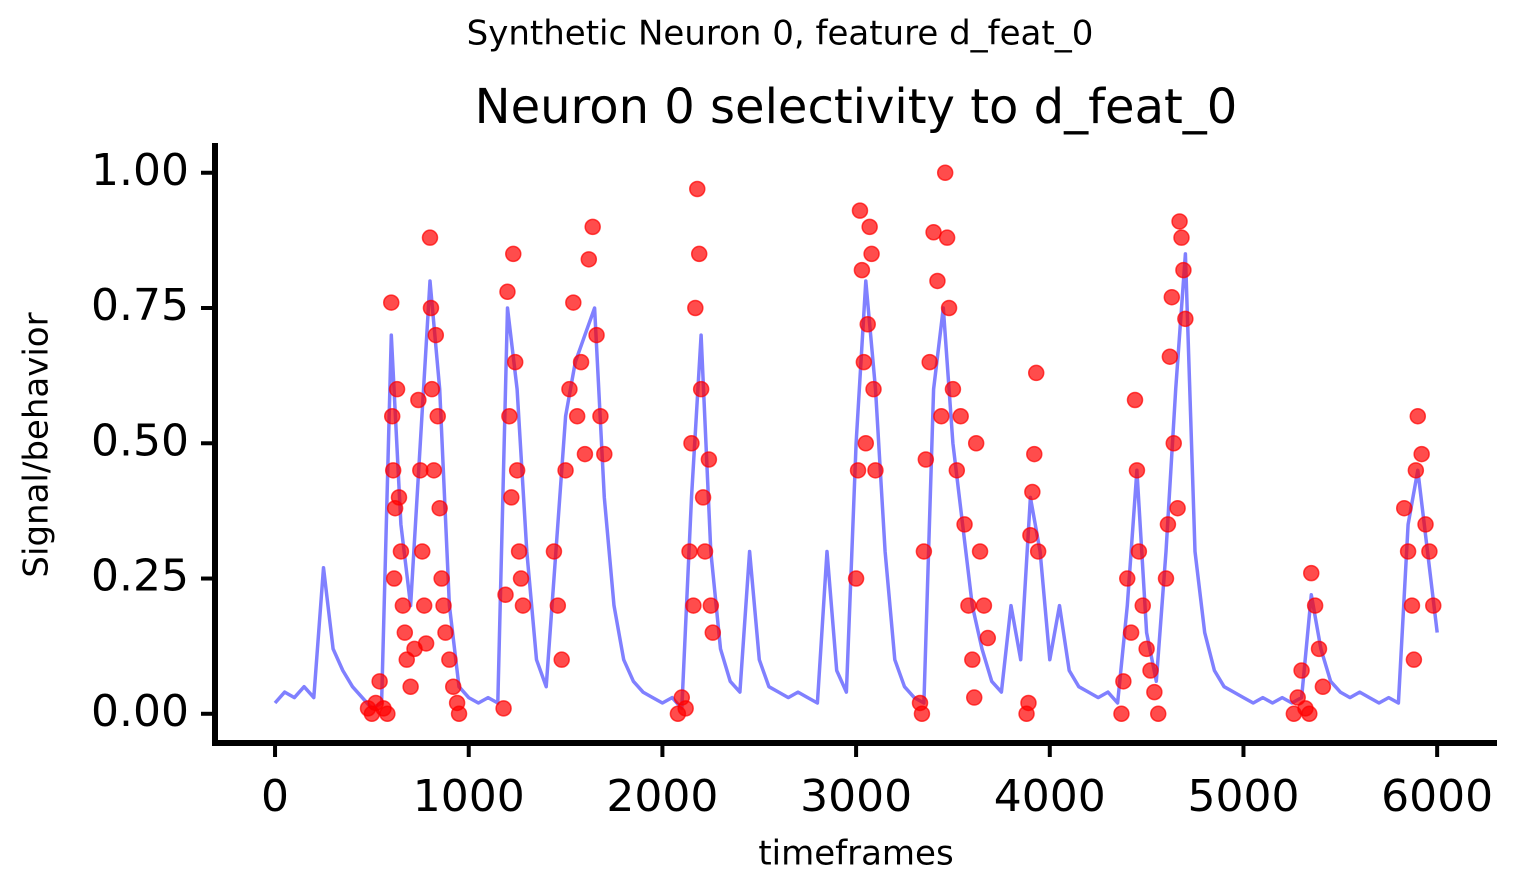  I want to click on x-tick-label: 6000, so click(1437, 796).